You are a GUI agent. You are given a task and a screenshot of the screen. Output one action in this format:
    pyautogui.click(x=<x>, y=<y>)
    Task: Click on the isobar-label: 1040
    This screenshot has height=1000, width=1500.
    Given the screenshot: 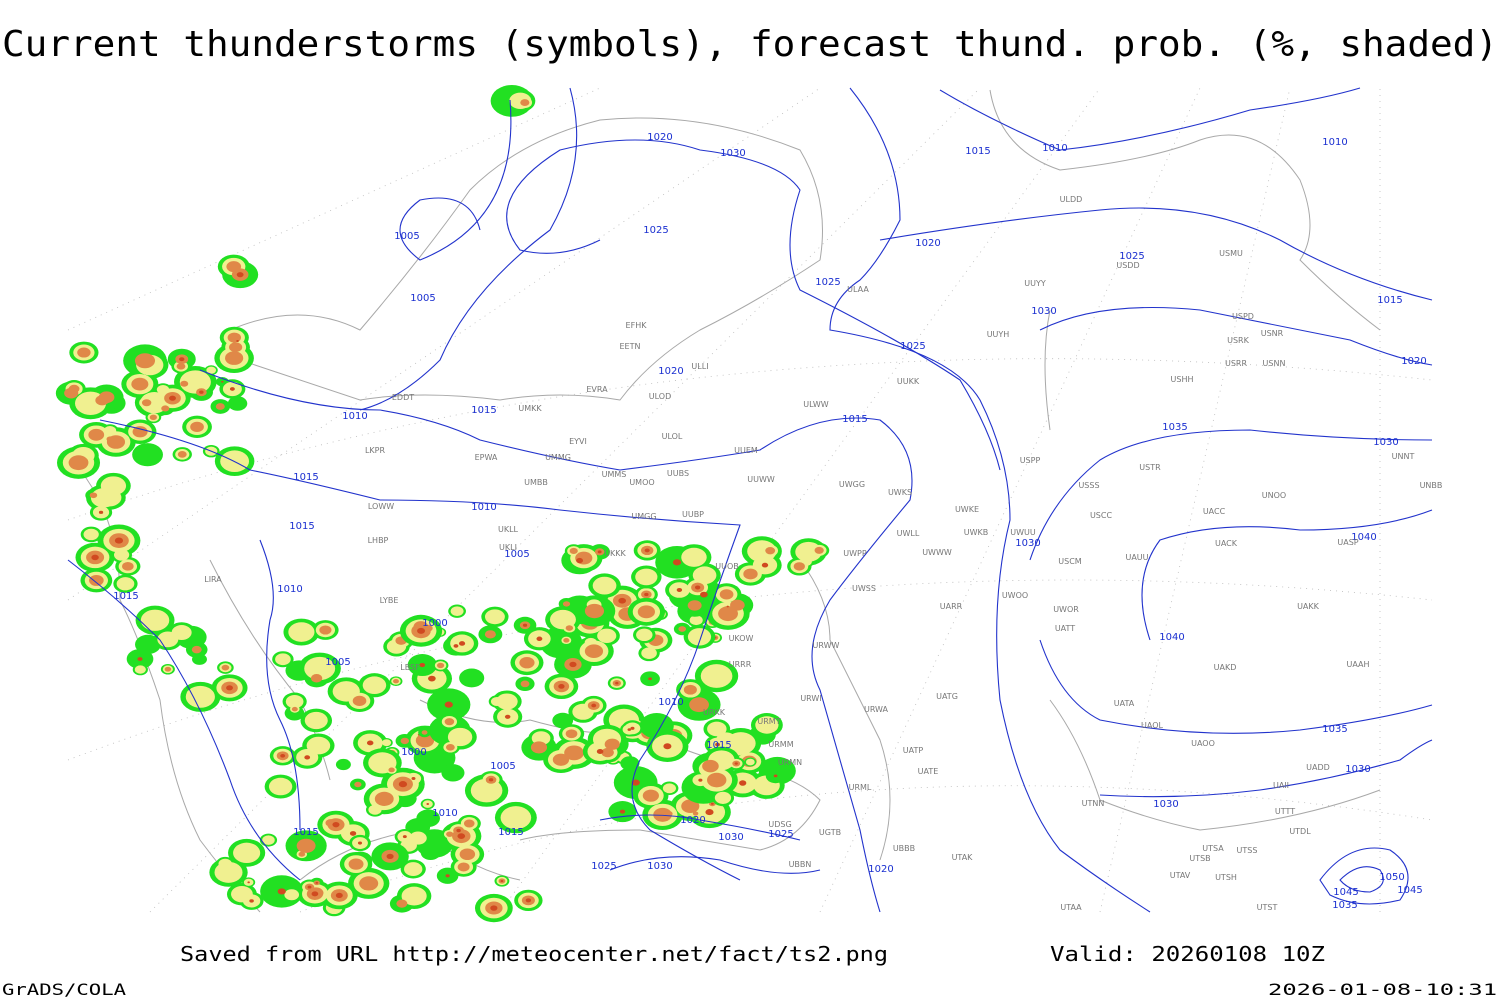 What is the action you would take?
    pyautogui.click(x=1171, y=637)
    